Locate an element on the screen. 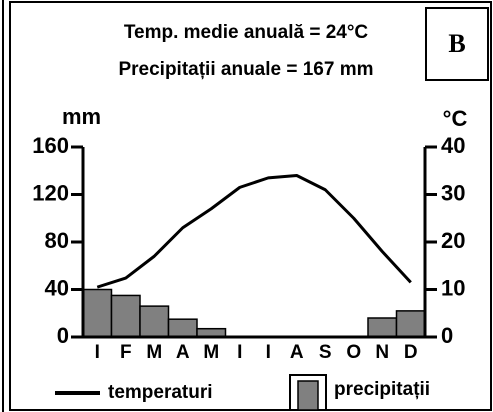  annotation: B is located at coordinates (456, 43).